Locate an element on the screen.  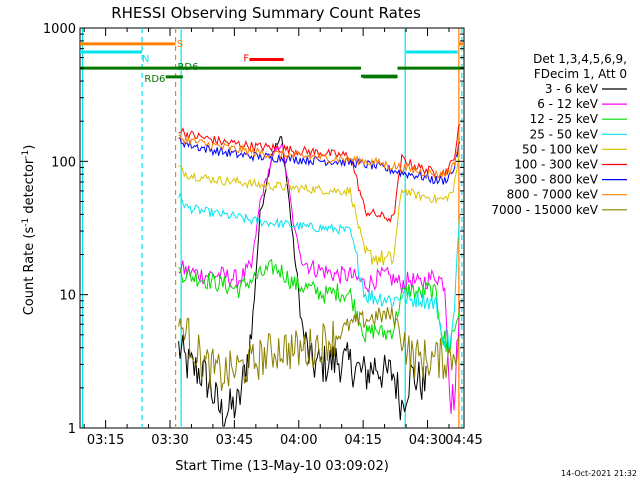
legend-label-1: 6 - 12 keV is located at coordinates (568, 104).